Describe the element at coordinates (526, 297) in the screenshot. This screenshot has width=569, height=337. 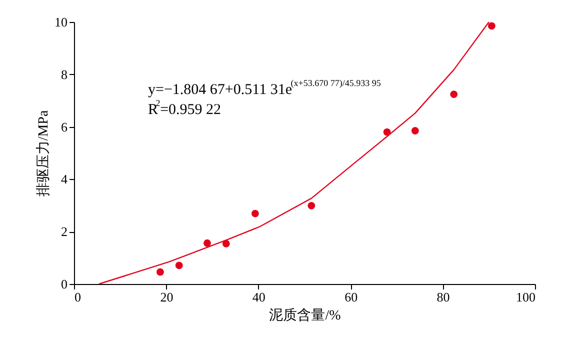
I see `x-tick-label: 100` at that location.